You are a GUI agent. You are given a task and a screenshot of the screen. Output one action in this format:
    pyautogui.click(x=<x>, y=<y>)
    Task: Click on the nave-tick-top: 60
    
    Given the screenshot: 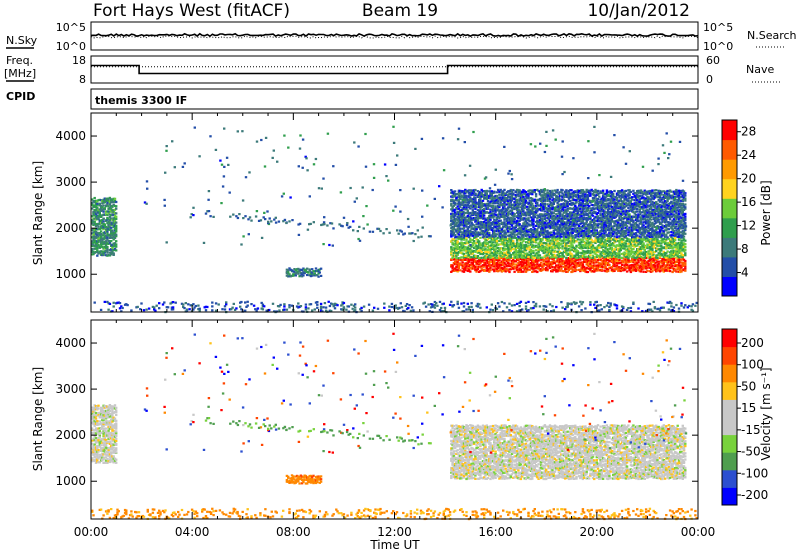 What is the action you would take?
    pyautogui.click(x=713, y=60)
    